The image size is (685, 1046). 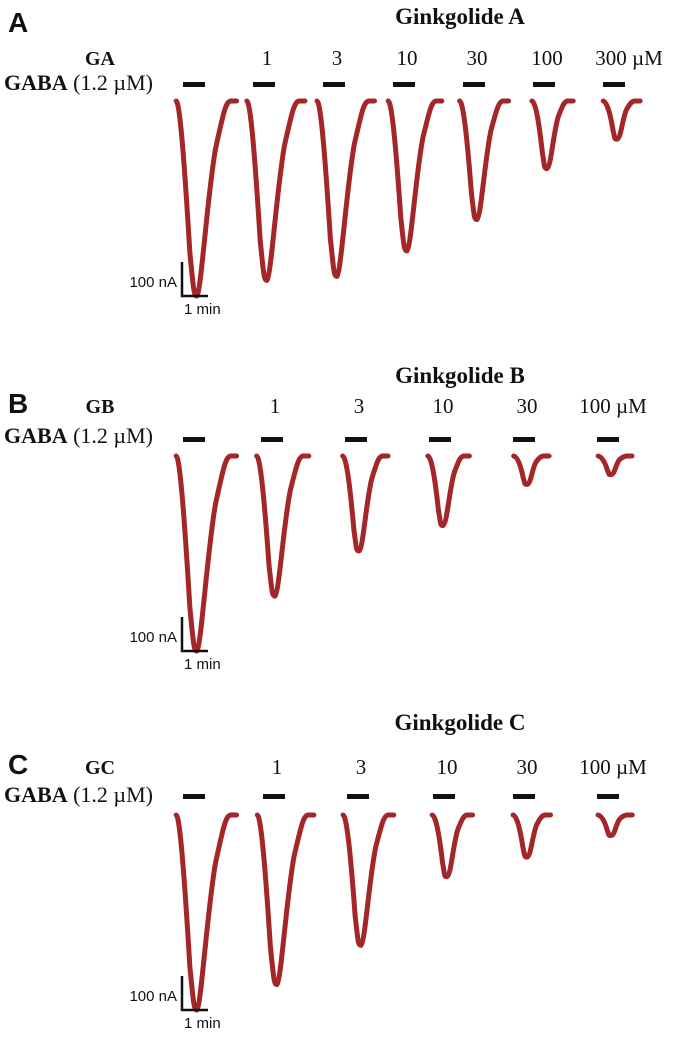 What do you see at coordinates (460, 16) in the screenshot?
I see `panel-title: Ginkgolide A` at bounding box center [460, 16].